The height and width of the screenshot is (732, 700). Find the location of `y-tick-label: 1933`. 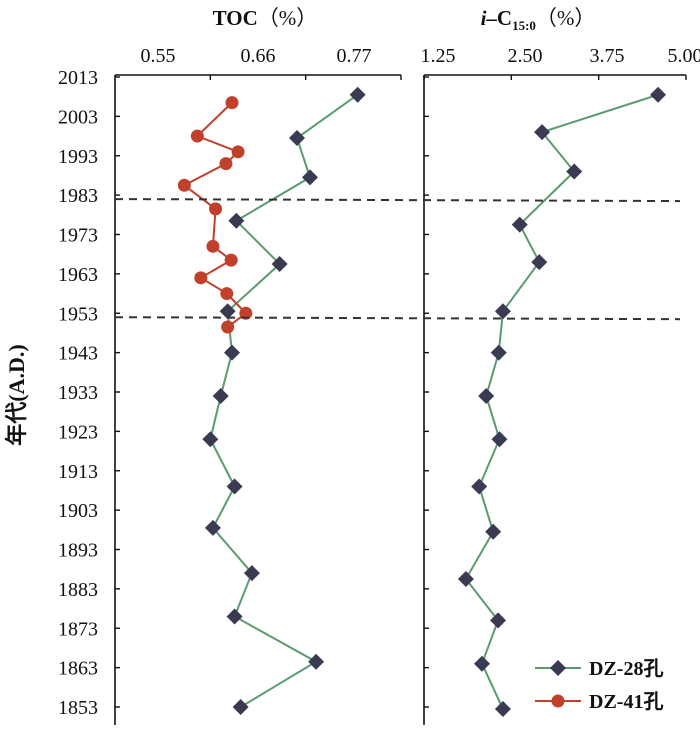

y-tick-label: 1933 is located at coordinates (78, 393).